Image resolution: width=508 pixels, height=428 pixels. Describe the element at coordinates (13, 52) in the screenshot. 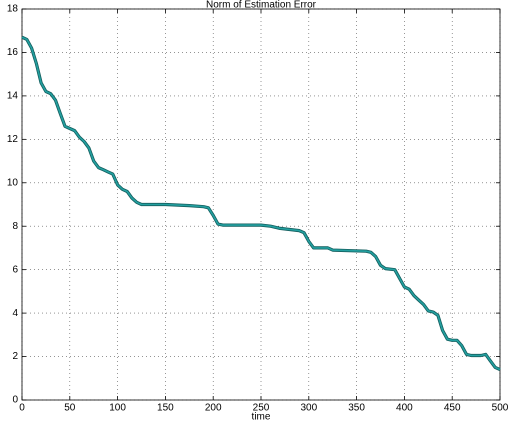

I see `y-tick-label: 16` at that location.